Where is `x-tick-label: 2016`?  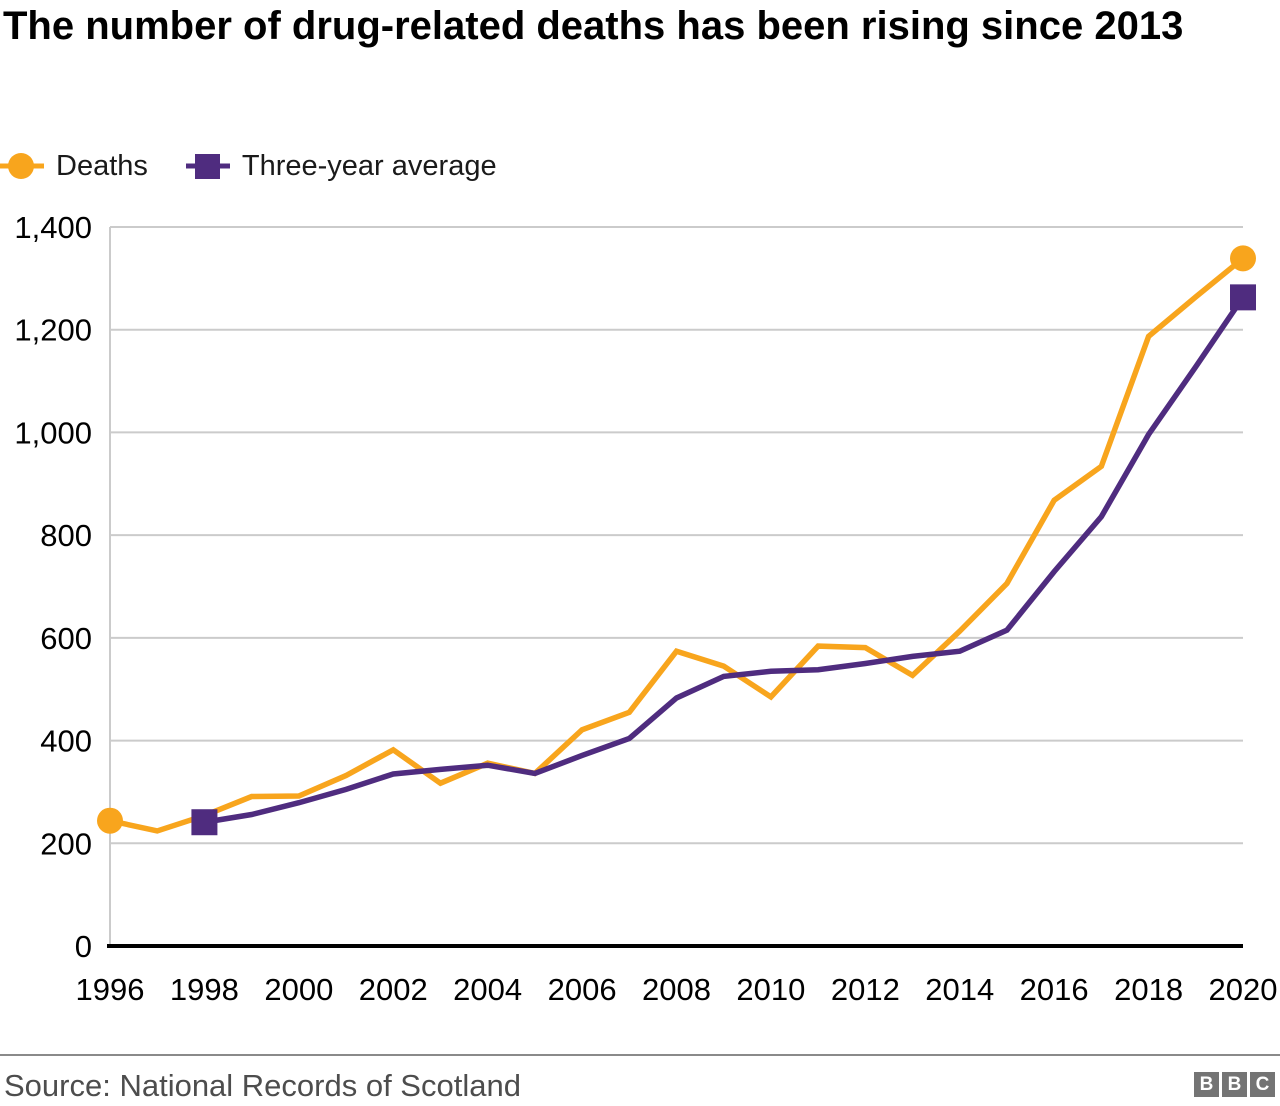
x-tick-label: 2016 is located at coordinates (1054, 989).